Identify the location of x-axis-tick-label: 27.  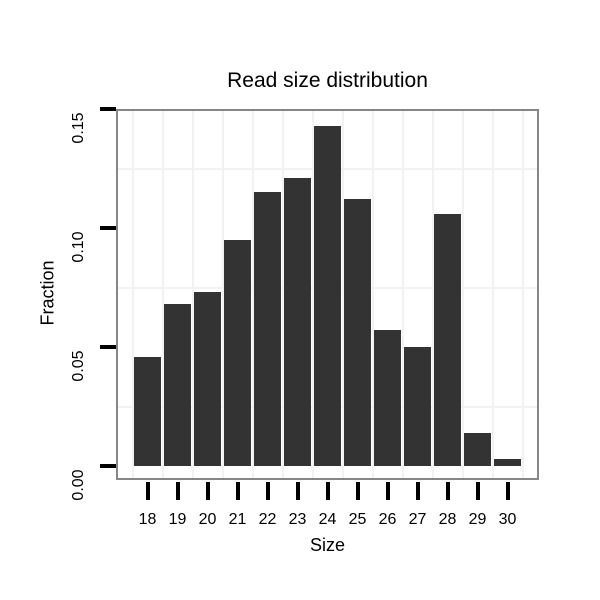
(417, 519).